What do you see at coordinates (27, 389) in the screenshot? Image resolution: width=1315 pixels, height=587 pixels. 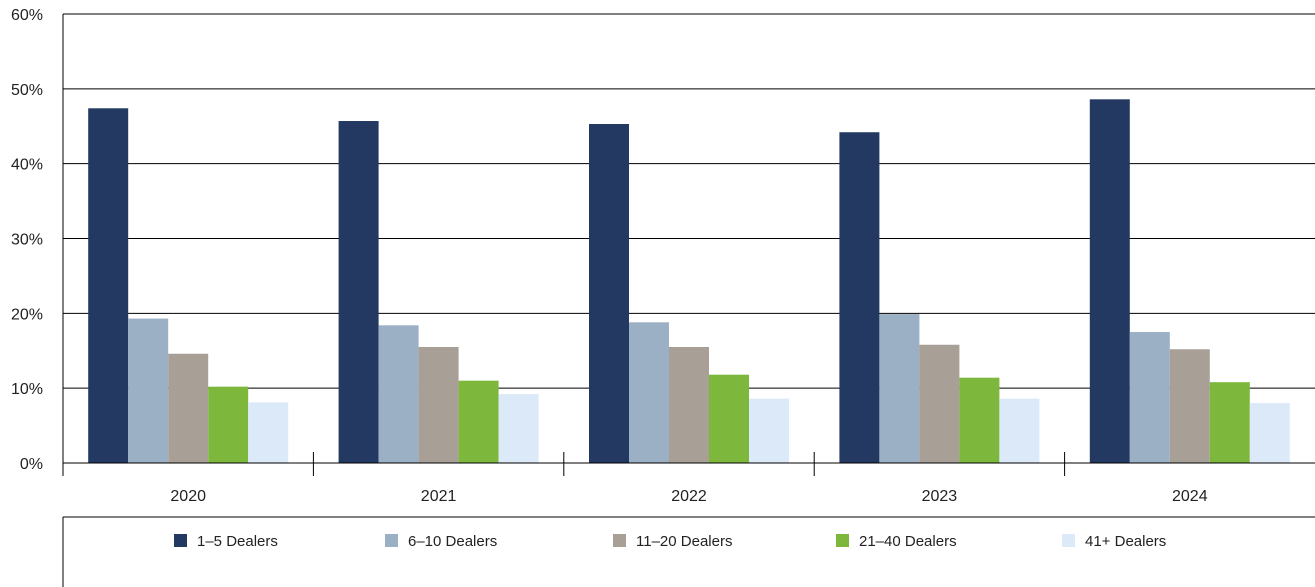 I see `y-tick-label: 10%` at bounding box center [27, 389].